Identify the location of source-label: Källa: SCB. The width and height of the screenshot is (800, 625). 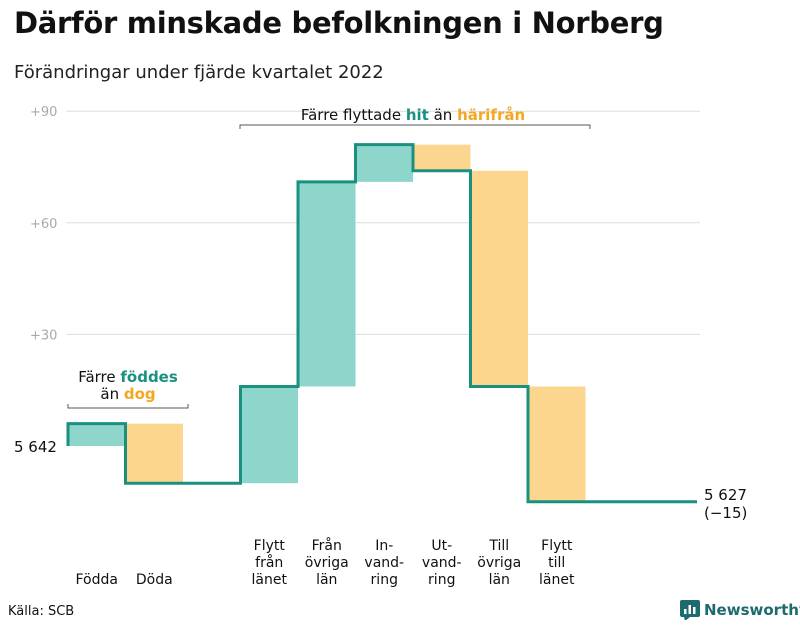
(41, 611).